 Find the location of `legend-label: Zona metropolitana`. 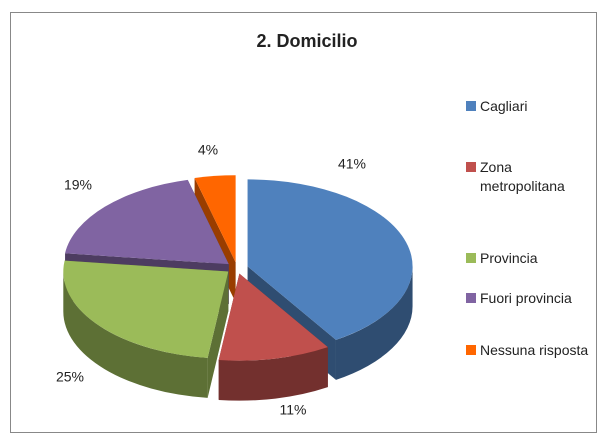

legend-label: Zona metropolitana is located at coordinates (522, 176).